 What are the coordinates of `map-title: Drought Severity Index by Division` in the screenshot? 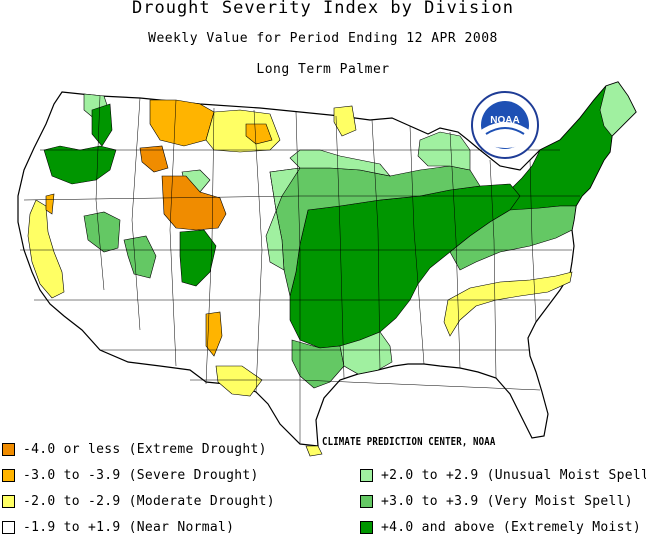 It's located at (323, 9).